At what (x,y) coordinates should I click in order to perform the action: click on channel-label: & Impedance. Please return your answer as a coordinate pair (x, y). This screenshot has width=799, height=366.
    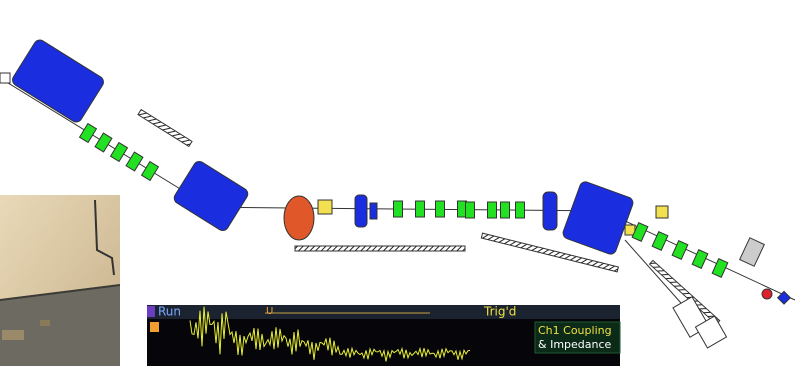
    Looking at the image, I should click on (575, 344).